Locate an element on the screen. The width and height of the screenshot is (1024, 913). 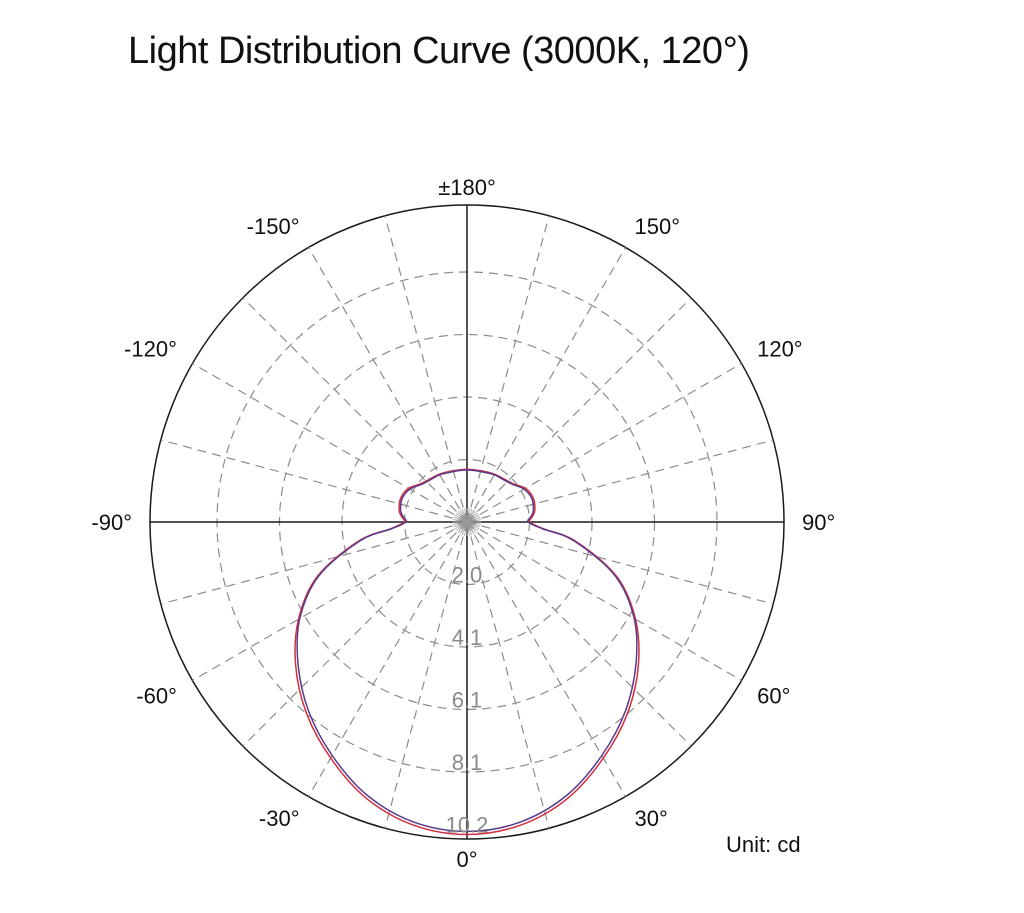
radial-tick-label: 6.1 is located at coordinates (467, 700).